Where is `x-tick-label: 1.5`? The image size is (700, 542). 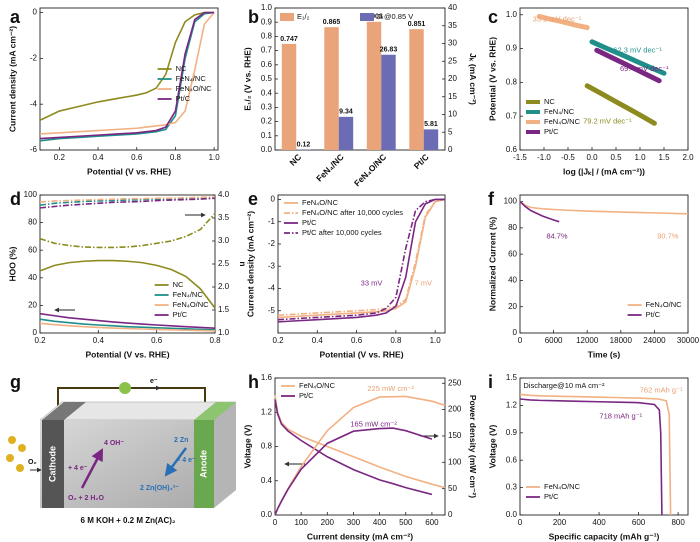 x-tick-label: 1.5 is located at coordinates (664, 157).